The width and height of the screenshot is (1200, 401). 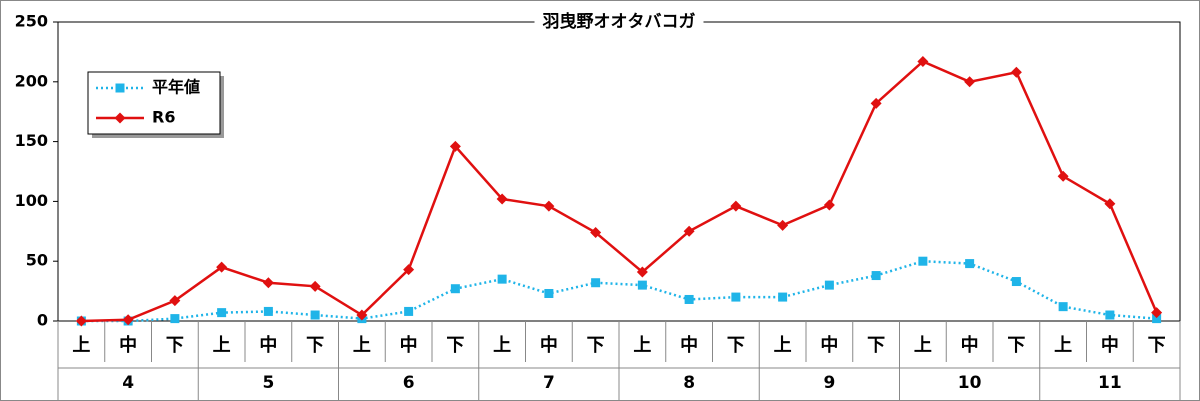 I want to click on title-background, so click(x=619, y=21).